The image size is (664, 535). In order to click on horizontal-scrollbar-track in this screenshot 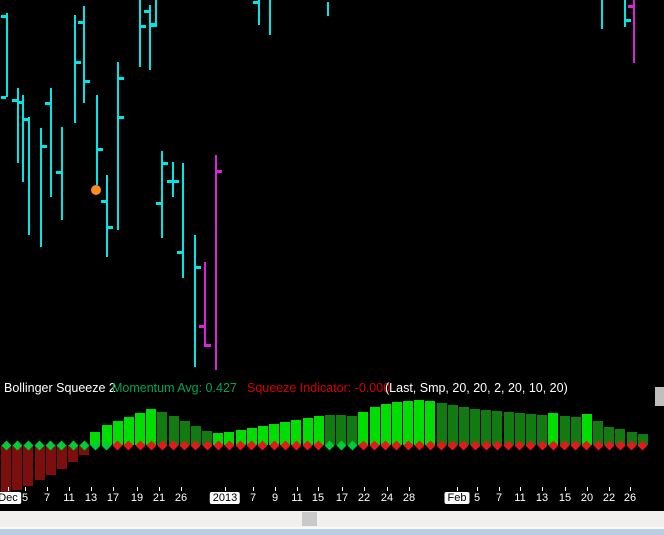, I will do `click(332, 519)`.